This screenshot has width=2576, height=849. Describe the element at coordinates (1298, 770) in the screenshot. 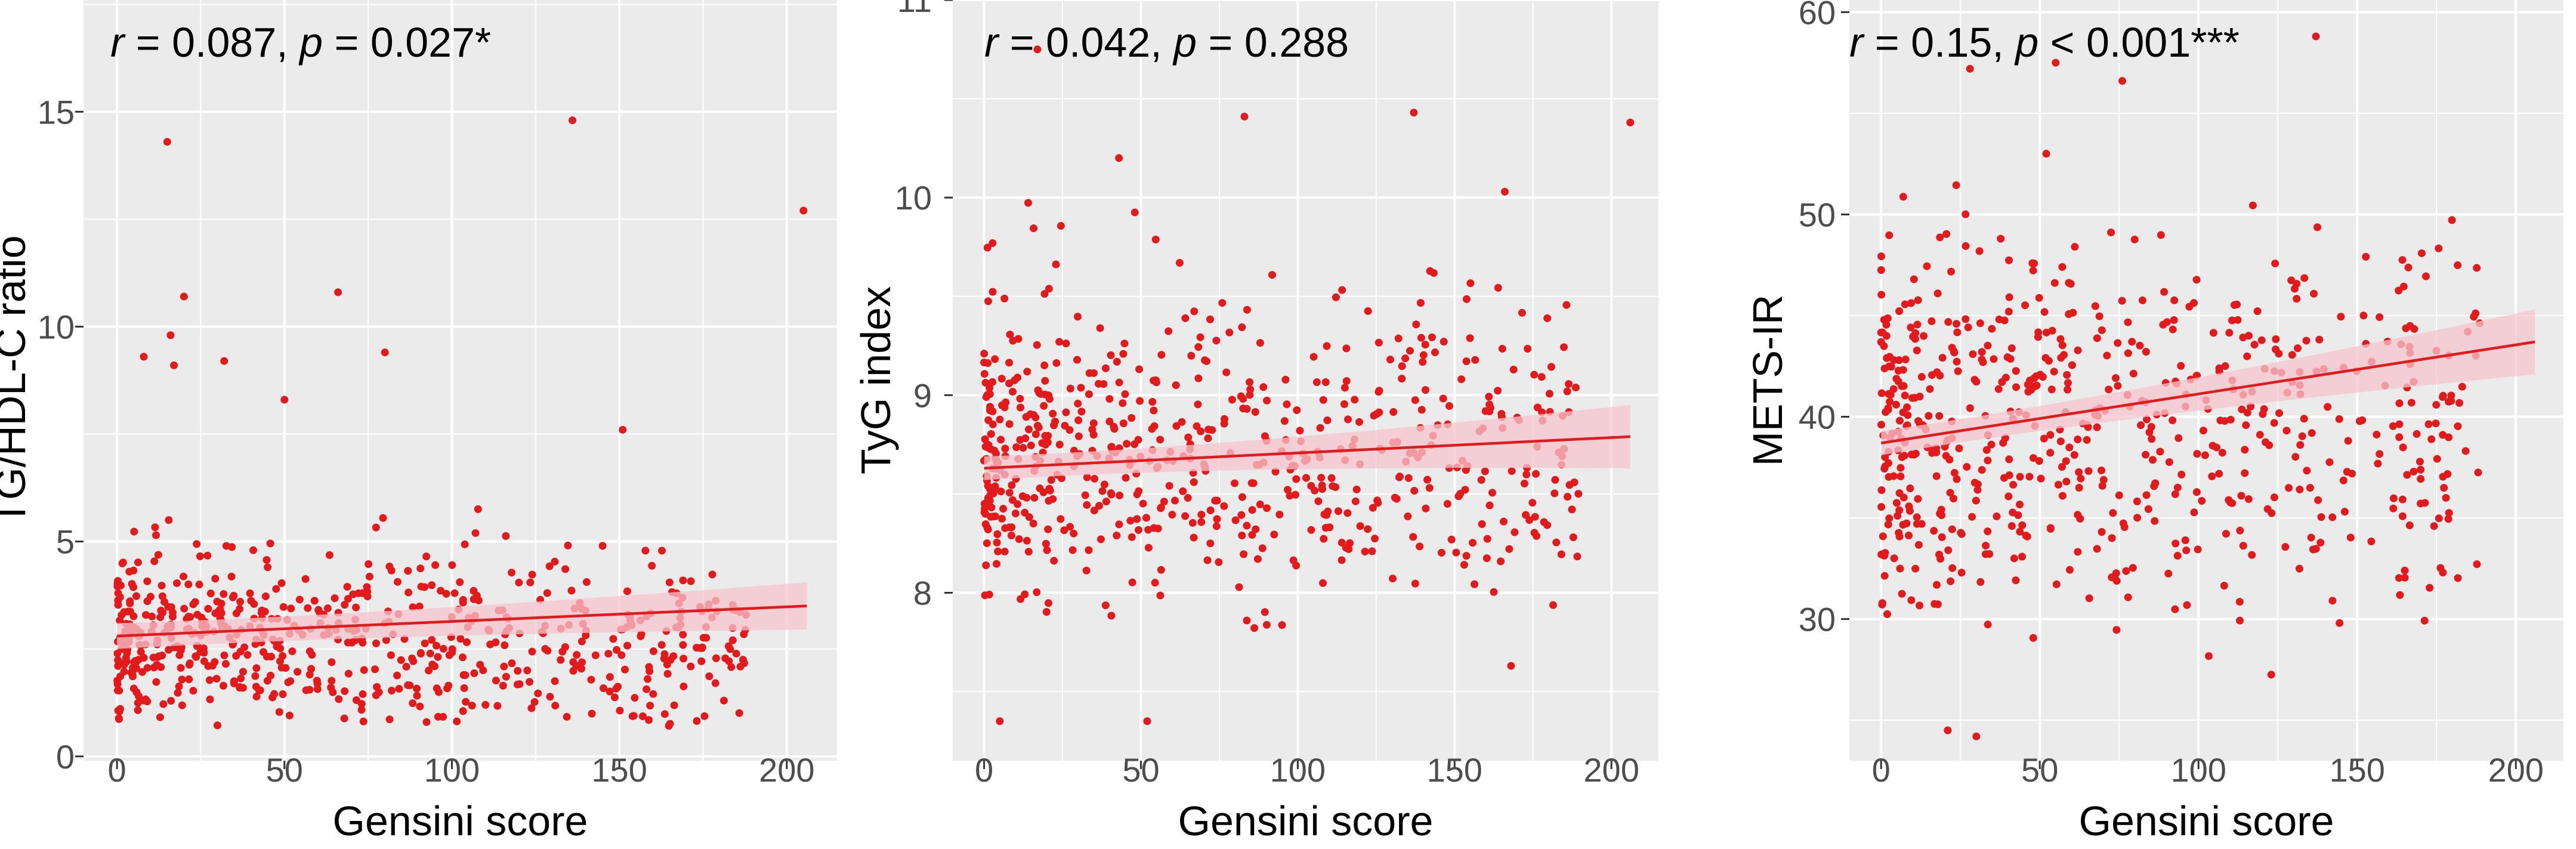

I see `x-tick-label: 100` at that location.